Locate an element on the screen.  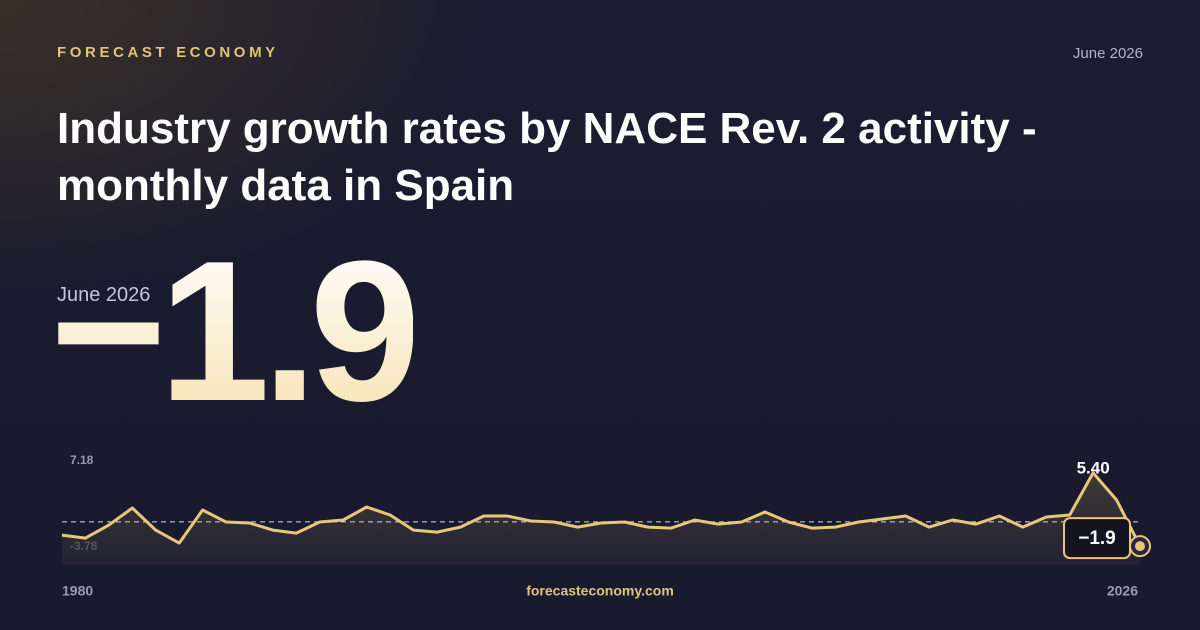
end-label: −1.9 is located at coordinates (1097, 538).